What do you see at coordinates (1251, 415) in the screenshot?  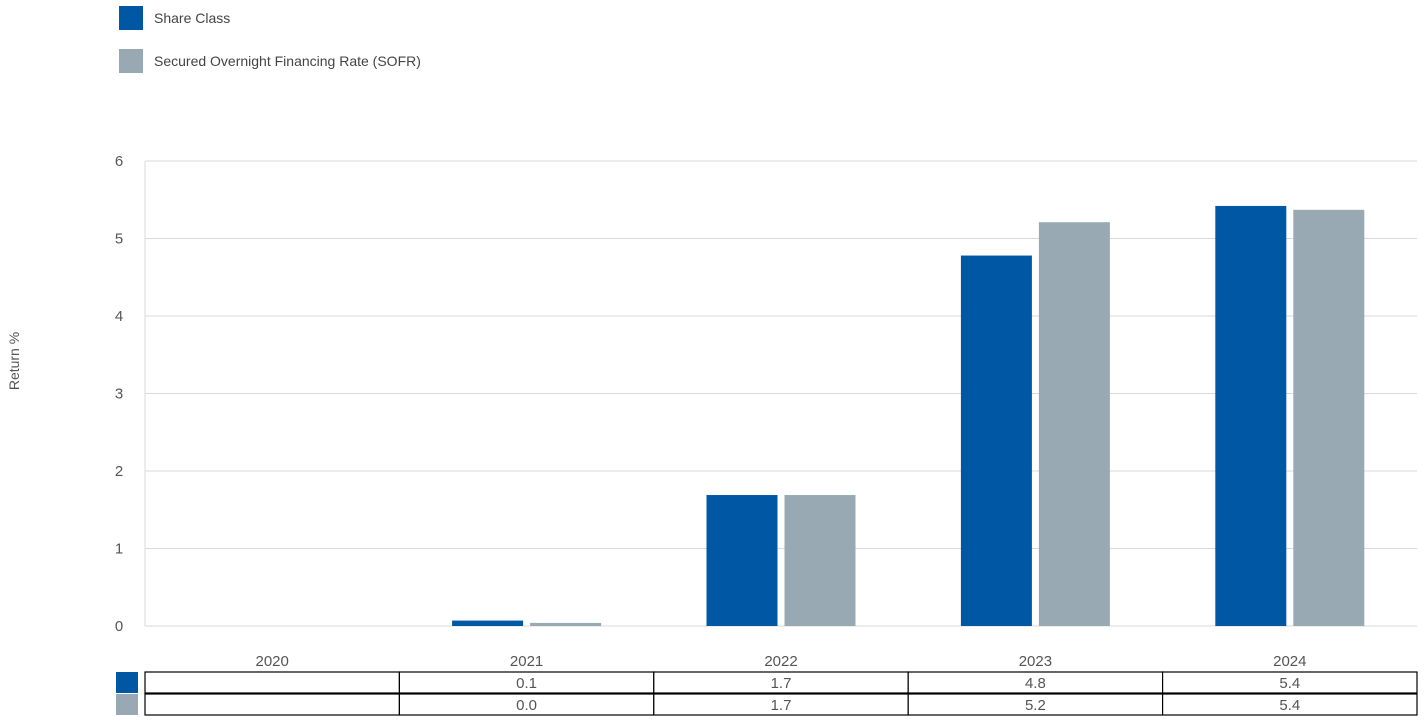 I see `bar-share-class-2024` at bounding box center [1251, 415].